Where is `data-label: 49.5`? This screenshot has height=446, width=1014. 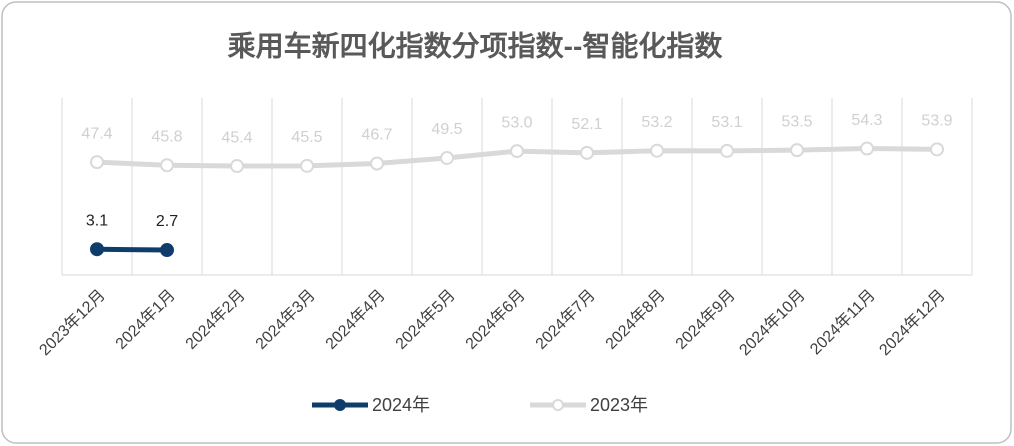 data-label: 49.5 is located at coordinates (446, 129).